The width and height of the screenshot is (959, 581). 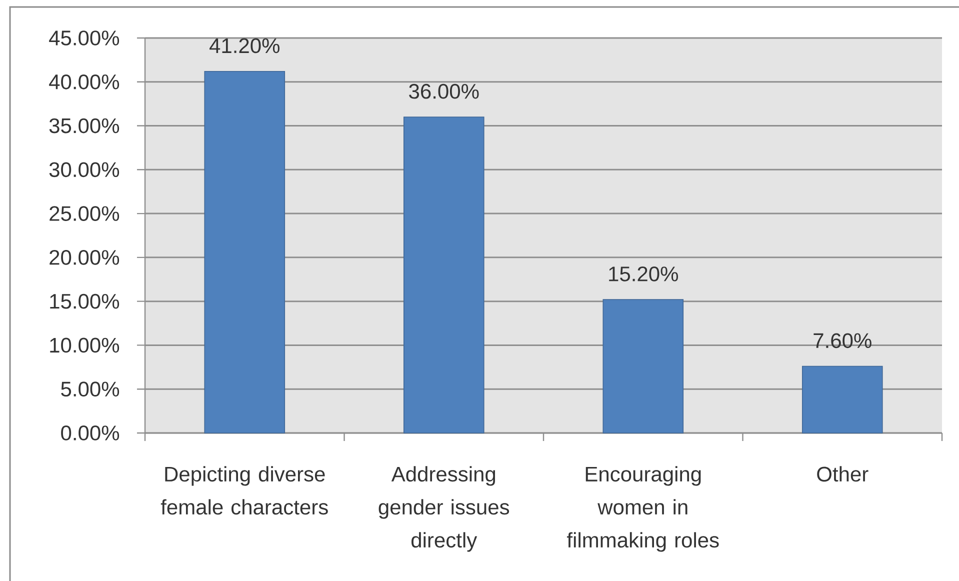 What do you see at coordinates (842, 474) in the screenshot?
I see `x-tick-label: Other` at bounding box center [842, 474].